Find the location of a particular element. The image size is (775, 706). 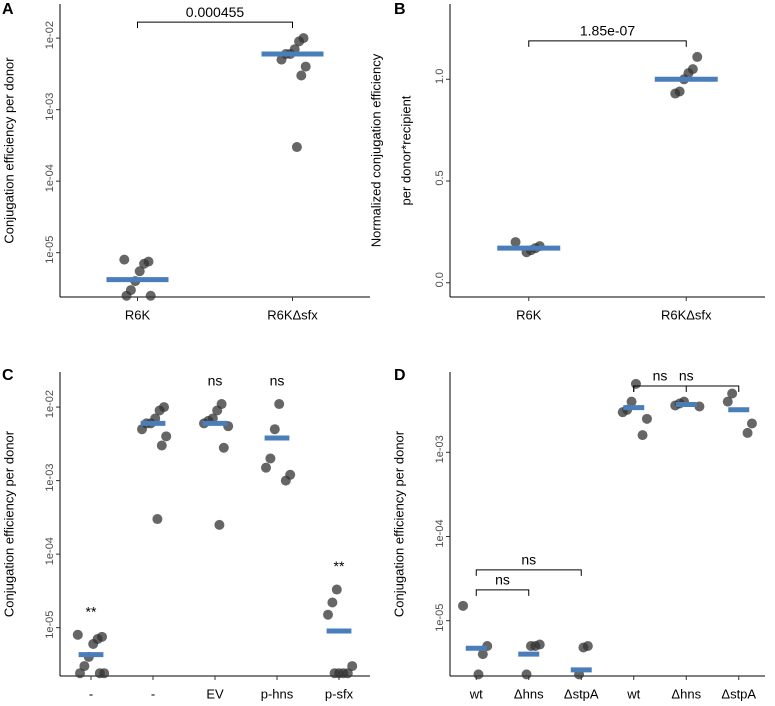

x-tick-label: EV is located at coordinates (215, 693).